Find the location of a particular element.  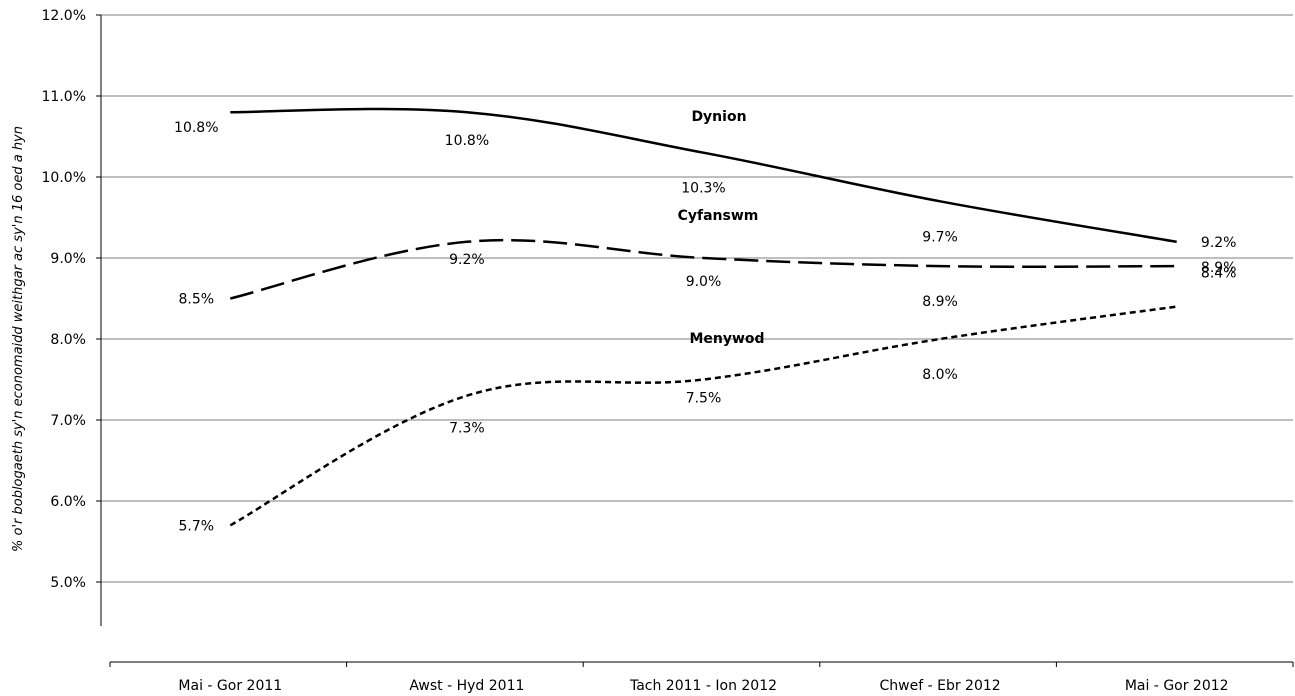

y-tick-label: 8.0% is located at coordinates (68, 340).